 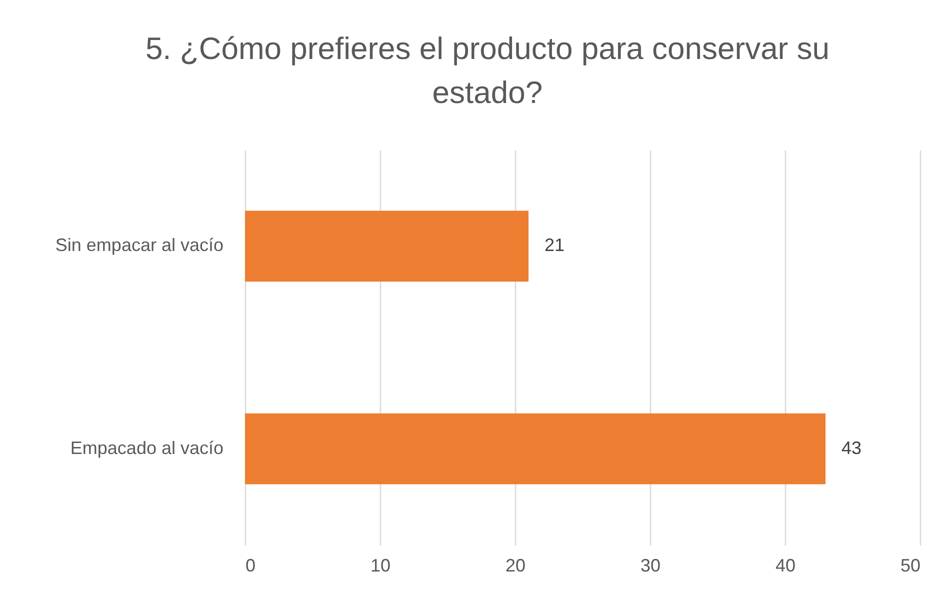 What do you see at coordinates (251, 566) in the screenshot?
I see `x-tick-label: 0` at bounding box center [251, 566].